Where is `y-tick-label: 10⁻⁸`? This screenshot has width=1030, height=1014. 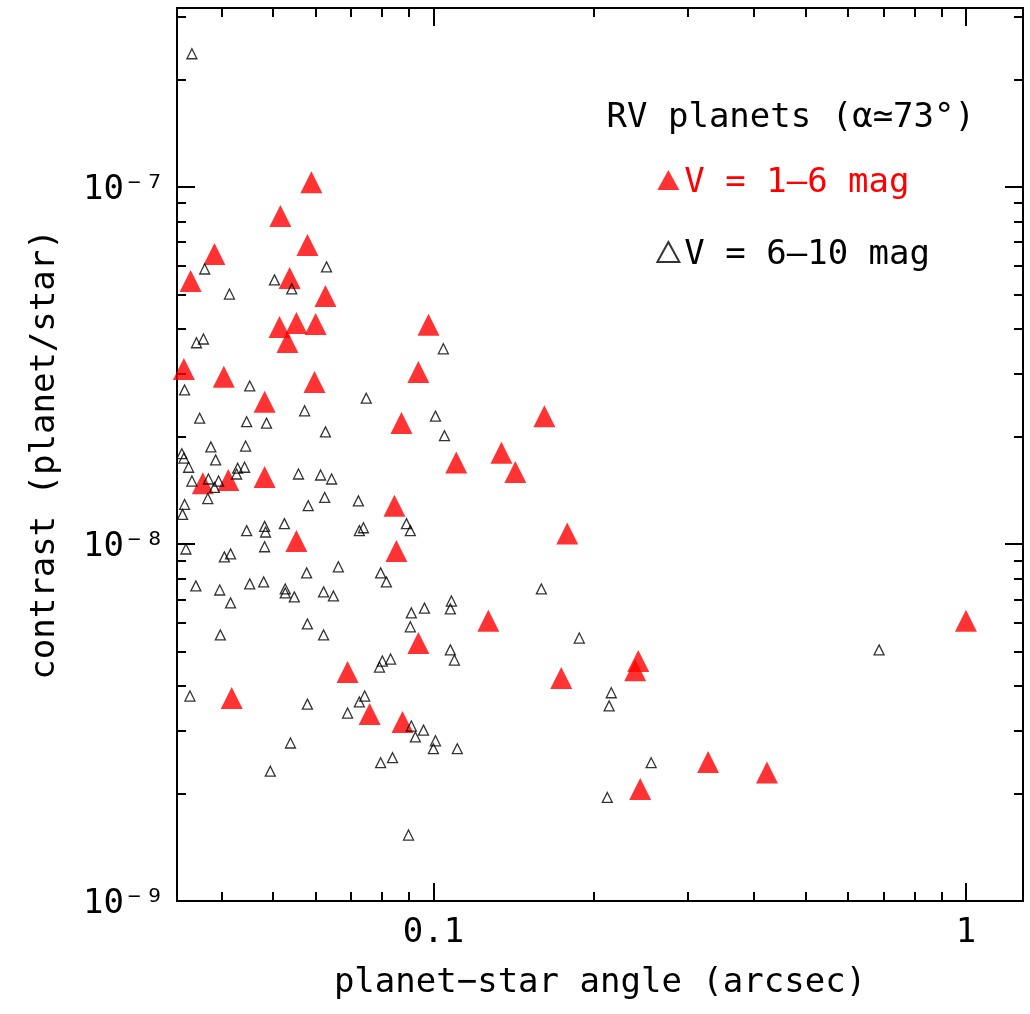 y-tick-label: 10⁻⁸ is located at coordinates (124, 543).